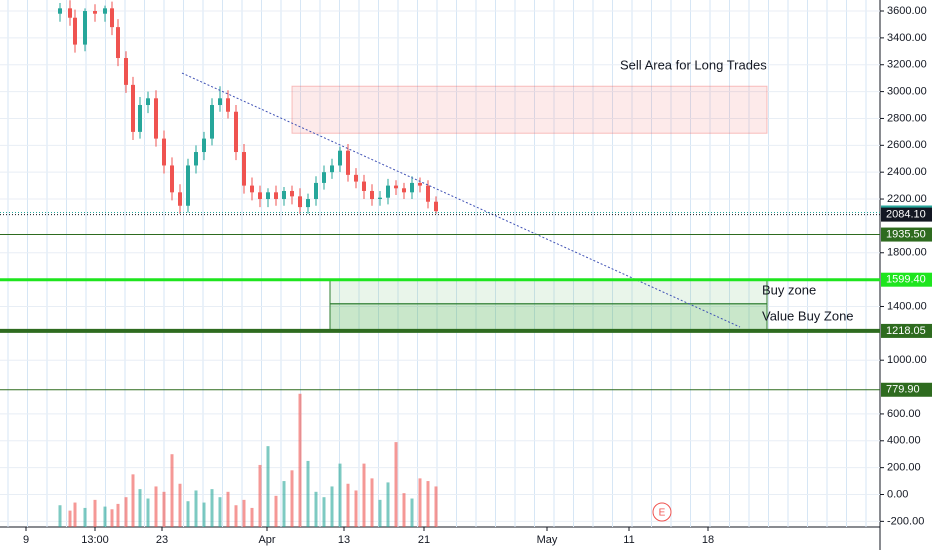 This screenshot has width=932, height=555. What do you see at coordinates (789, 289) in the screenshot?
I see `annotation: Buy zone` at bounding box center [789, 289].